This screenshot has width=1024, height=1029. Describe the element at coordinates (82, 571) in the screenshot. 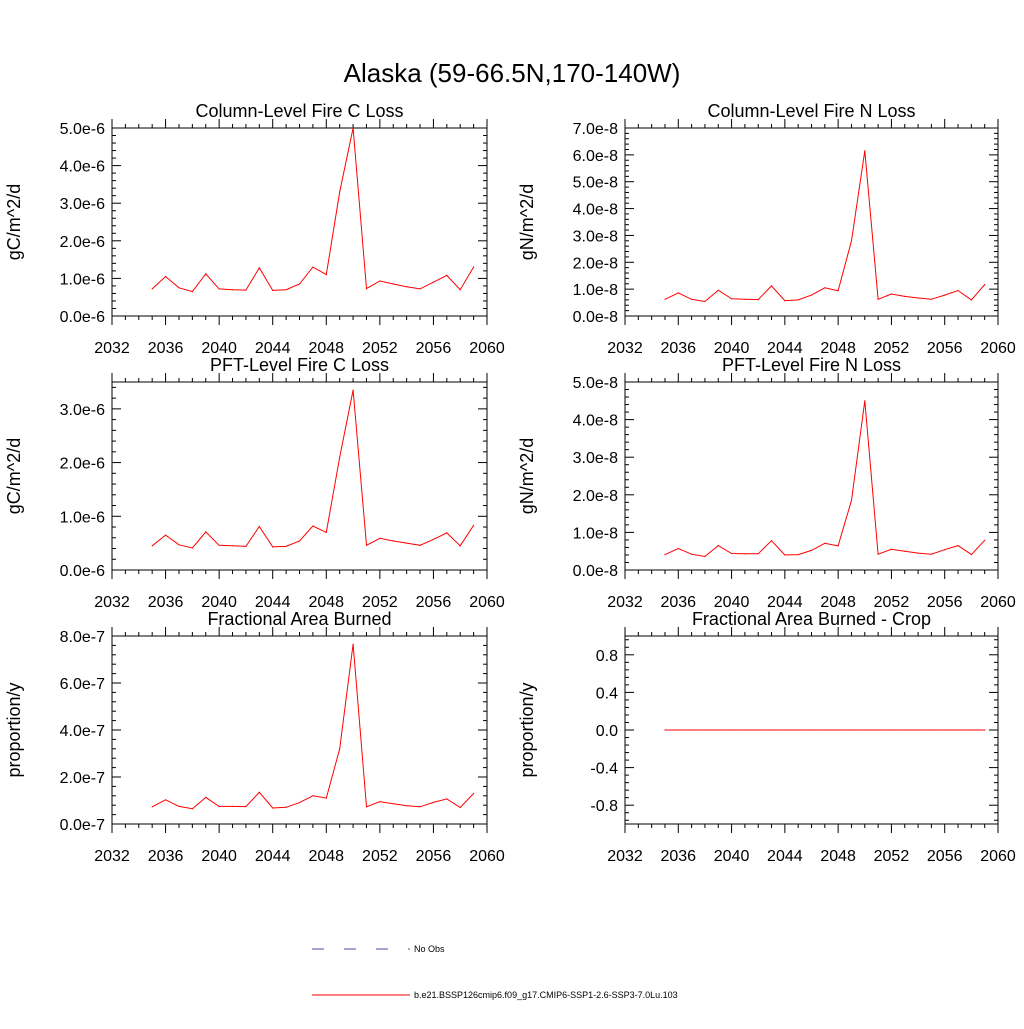

I see `y-tick-label: 0.0e-6` at that location.